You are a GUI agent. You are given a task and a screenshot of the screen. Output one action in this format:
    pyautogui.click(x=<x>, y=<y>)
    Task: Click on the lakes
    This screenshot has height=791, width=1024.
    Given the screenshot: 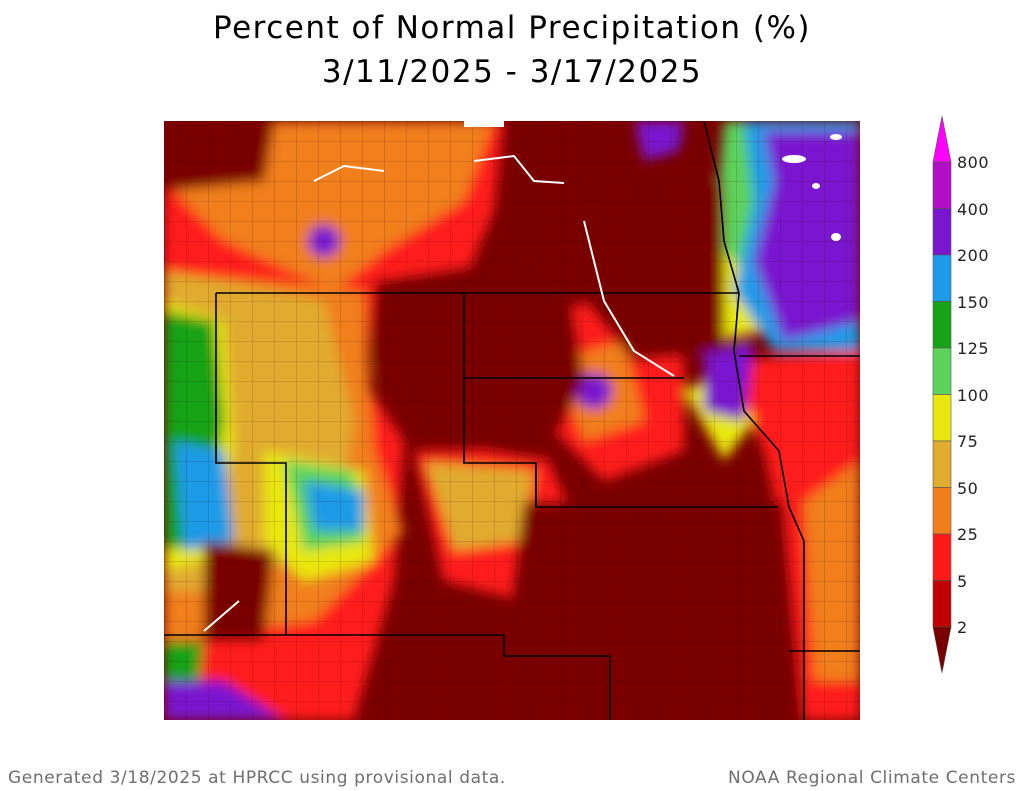 What is the action you would take?
    pyautogui.click(x=653, y=181)
    